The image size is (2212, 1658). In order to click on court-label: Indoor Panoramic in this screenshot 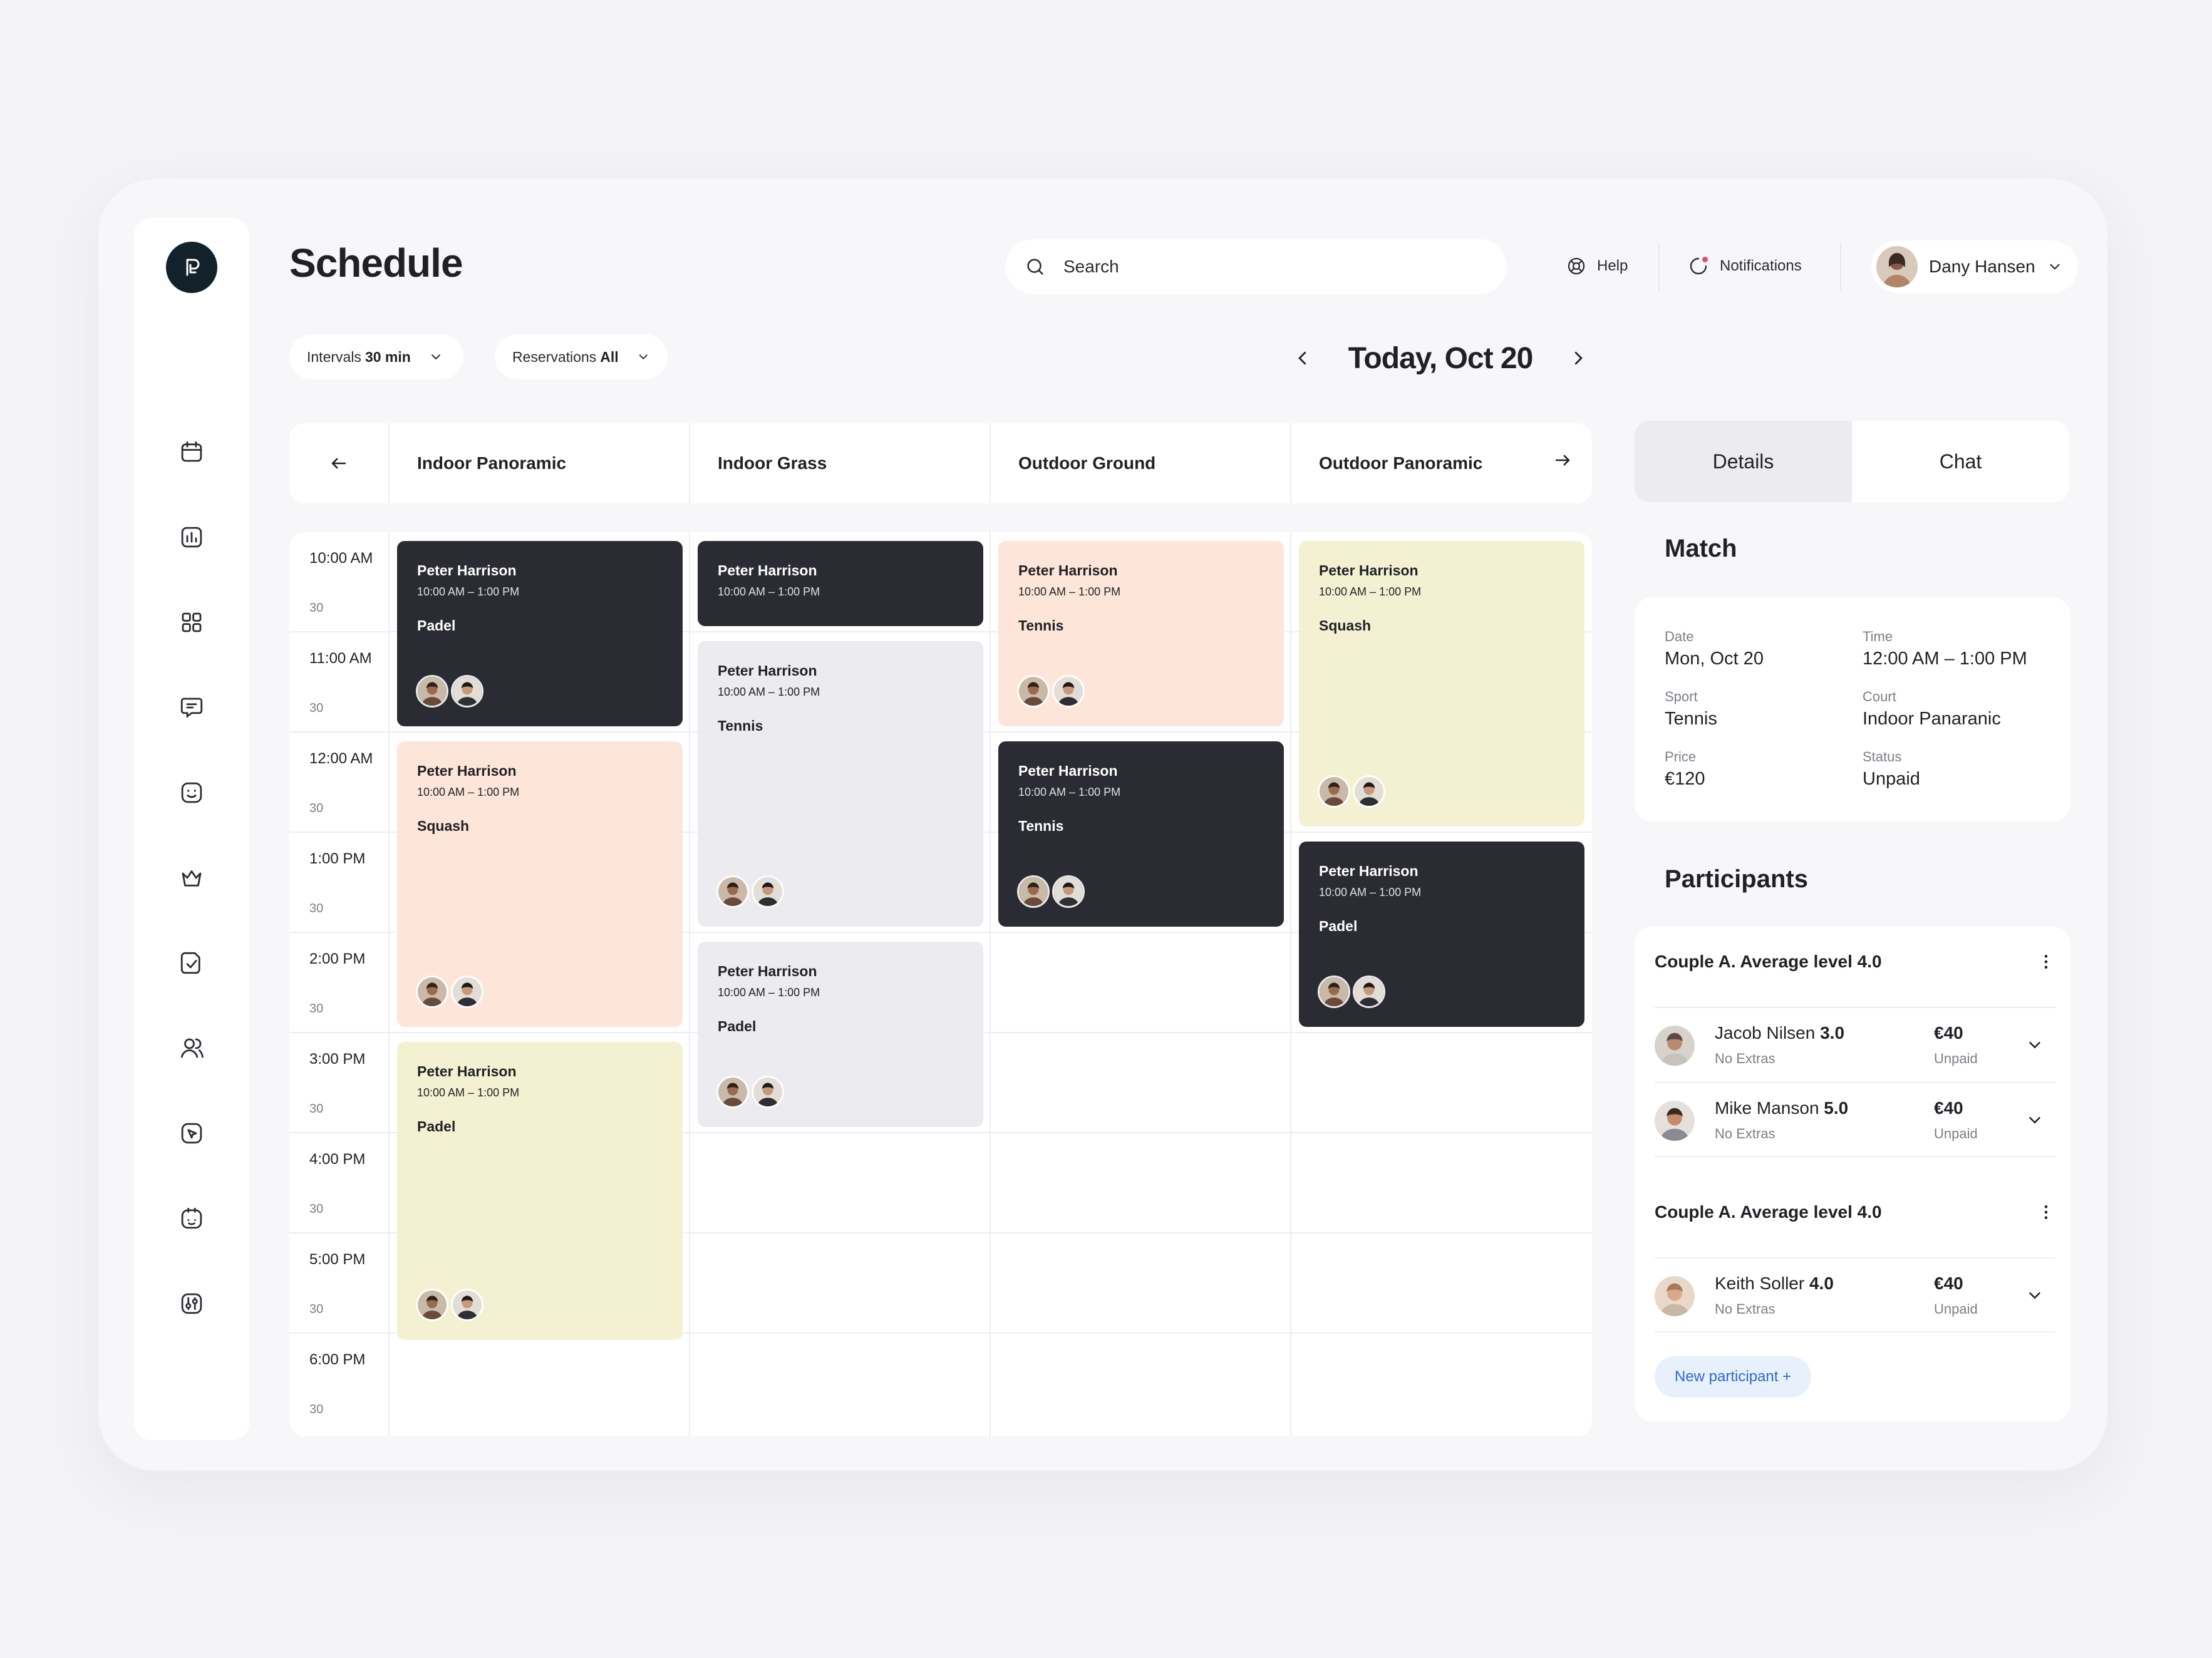, I will do `click(492, 463)`.